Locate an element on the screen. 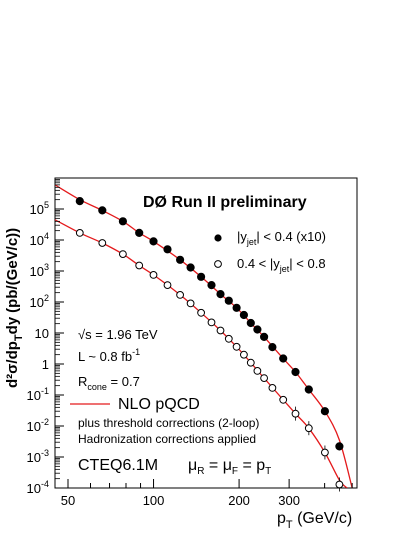 This screenshot has width=415, height=537. y-tick-label-8: 10⁴ is located at coordinates (39, 239).